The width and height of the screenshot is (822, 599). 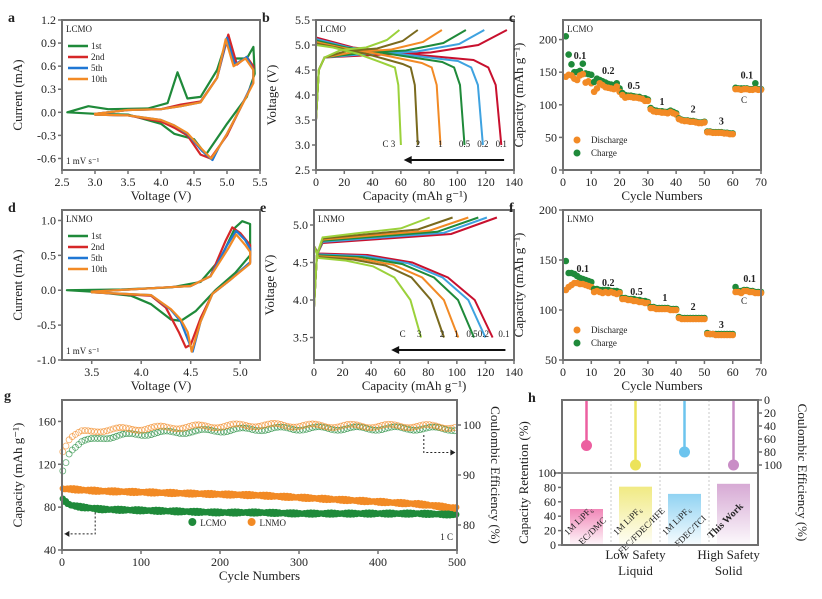 What do you see at coordinates (767, 400) in the screenshot?
I see `y2-tick-label: 0` at bounding box center [767, 400].